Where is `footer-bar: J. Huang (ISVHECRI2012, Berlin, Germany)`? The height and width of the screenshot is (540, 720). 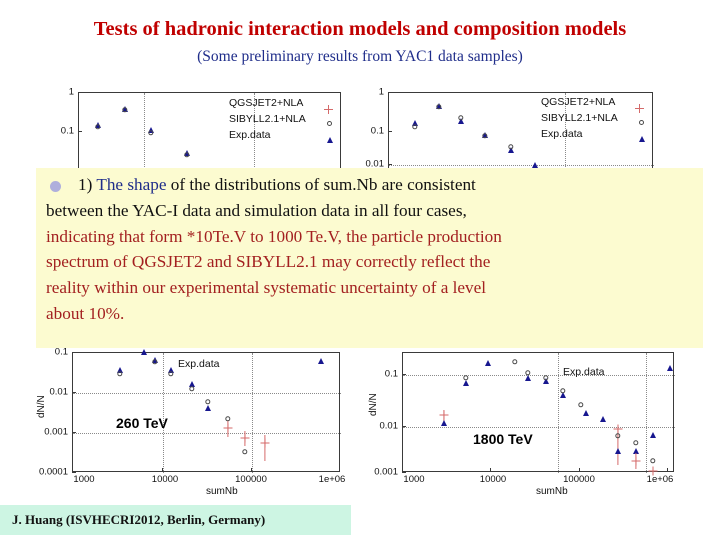 footer-bar: J. Huang (ISVHECRI2012, Berlin, Germany) is located at coordinates (175, 520).